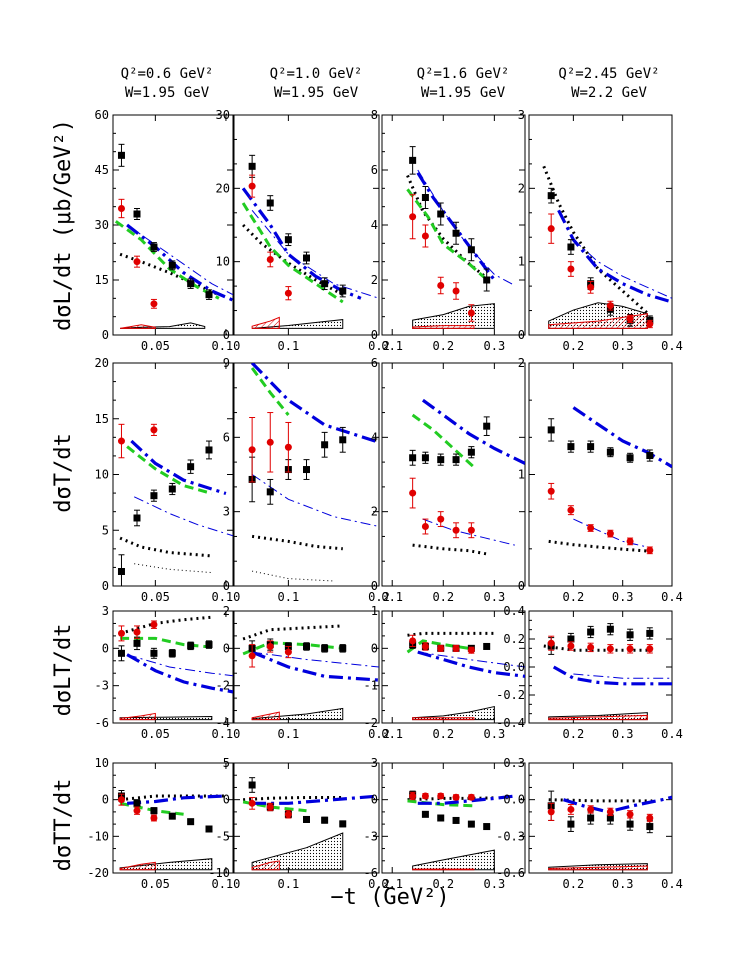  I want to click on panel-r3-c1: -6 -3 0 3 0.05 0.10, so click(168, 672).